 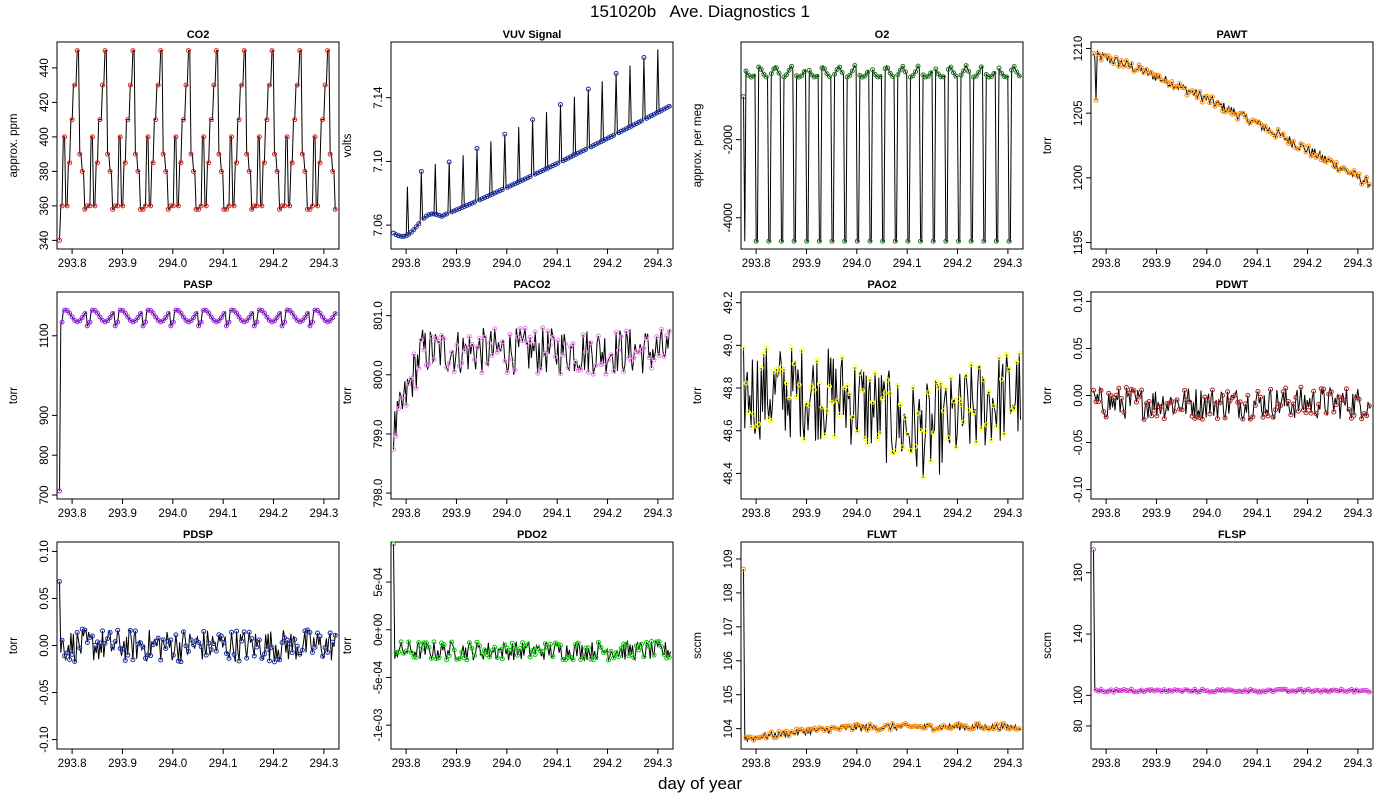 I want to click on x-tick-label: 293.8, so click(x=756, y=514).